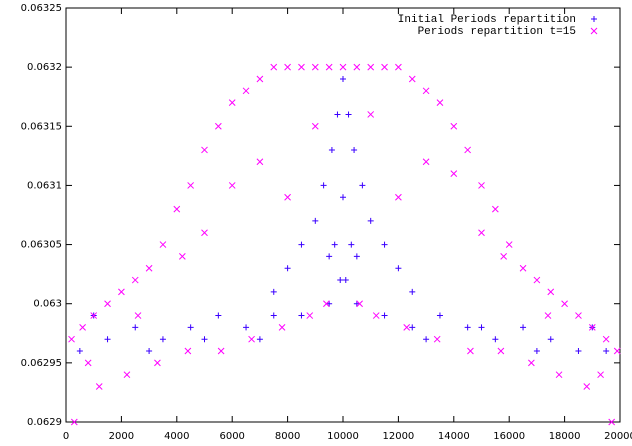  Describe the element at coordinates (287, 436) in the screenshot. I see `x-tick-label: 8000` at that location.